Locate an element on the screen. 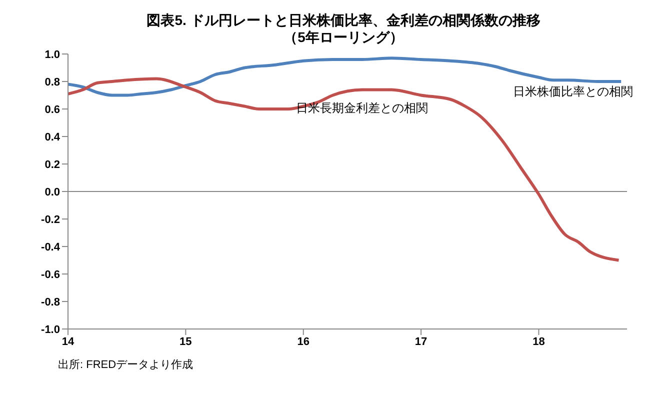 Image resolution: width=647 pixels, height=395 pixels. x-tick-label: 16 is located at coordinates (303, 342).